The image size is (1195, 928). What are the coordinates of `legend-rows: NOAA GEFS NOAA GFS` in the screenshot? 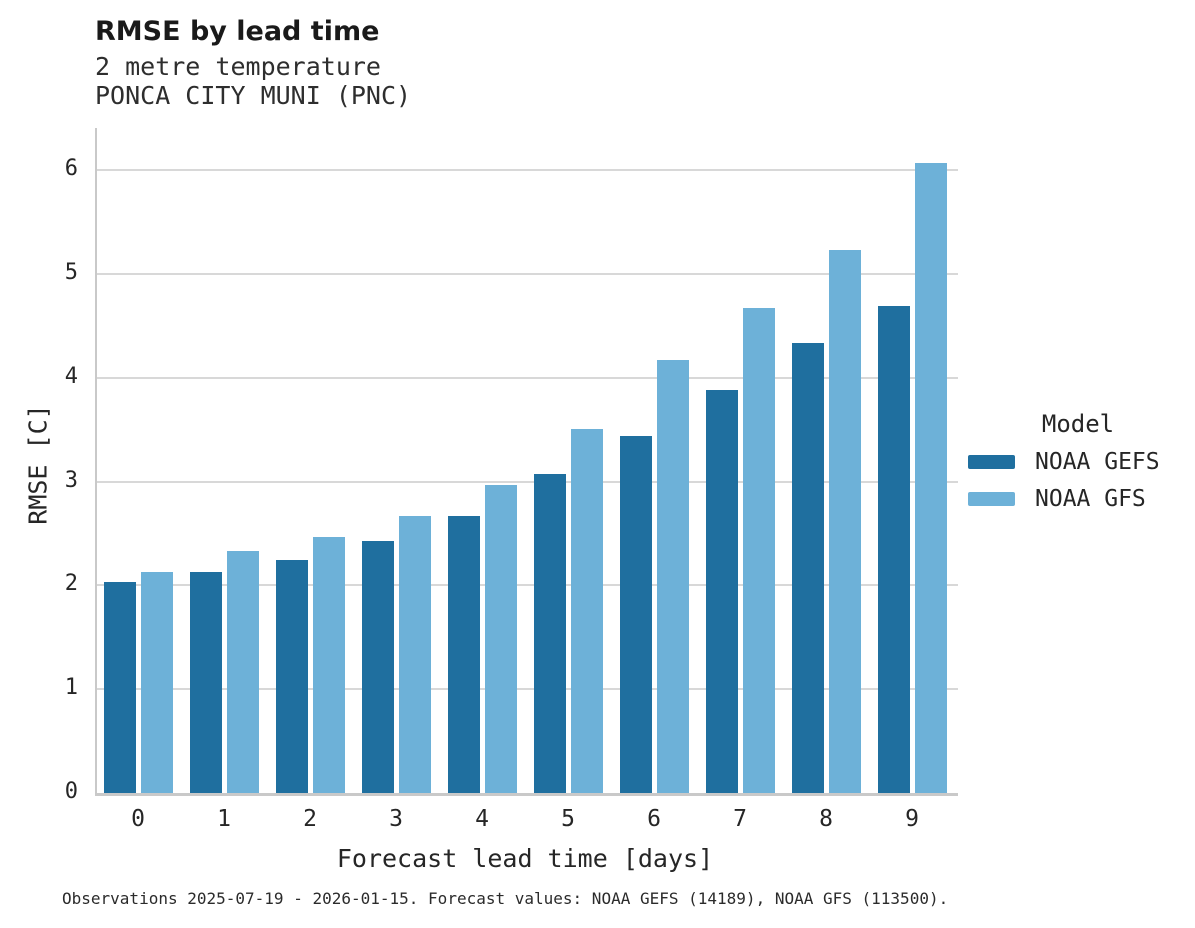 It's located at (1078, 480).